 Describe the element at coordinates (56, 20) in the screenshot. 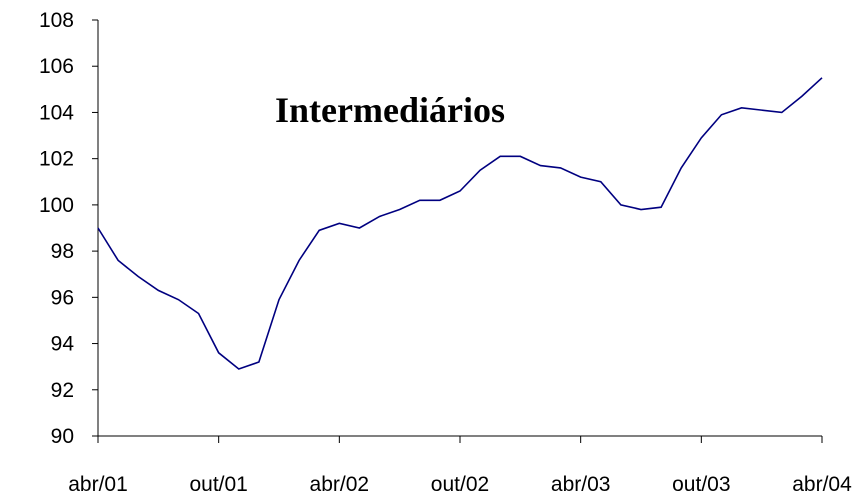

I see `y-tick-label: 108` at that location.